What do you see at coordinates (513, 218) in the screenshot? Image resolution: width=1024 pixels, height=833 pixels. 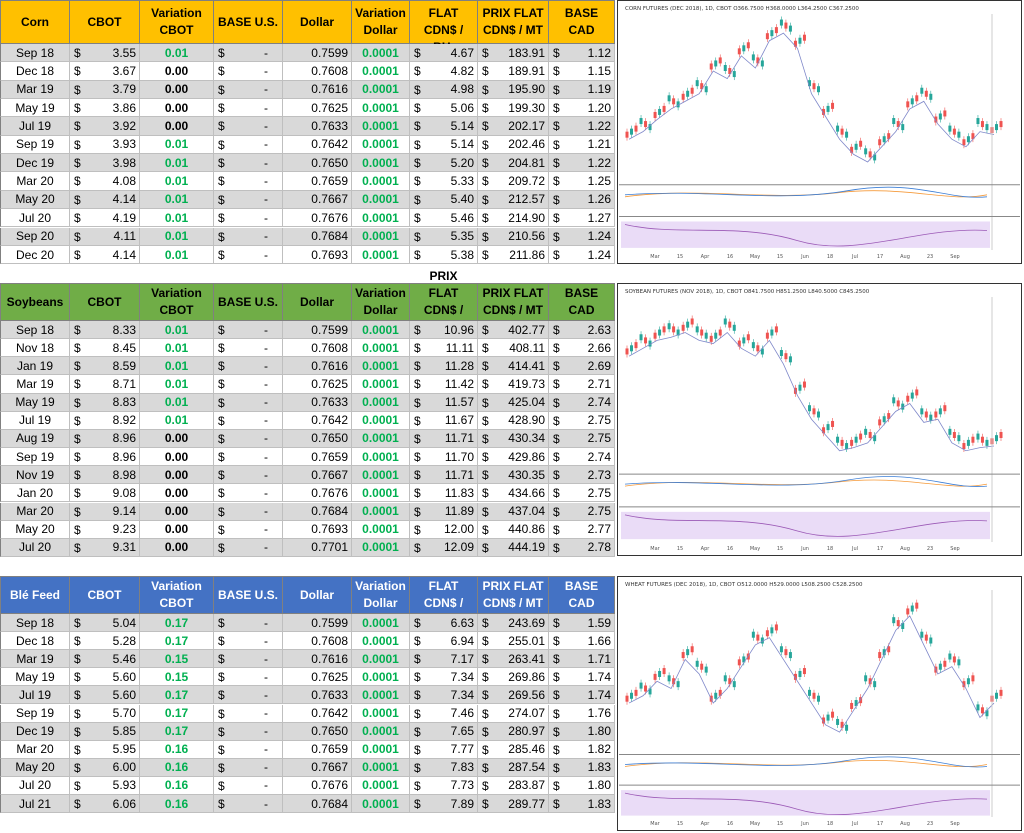 I see `table-cell: 214.90` at bounding box center [513, 218].